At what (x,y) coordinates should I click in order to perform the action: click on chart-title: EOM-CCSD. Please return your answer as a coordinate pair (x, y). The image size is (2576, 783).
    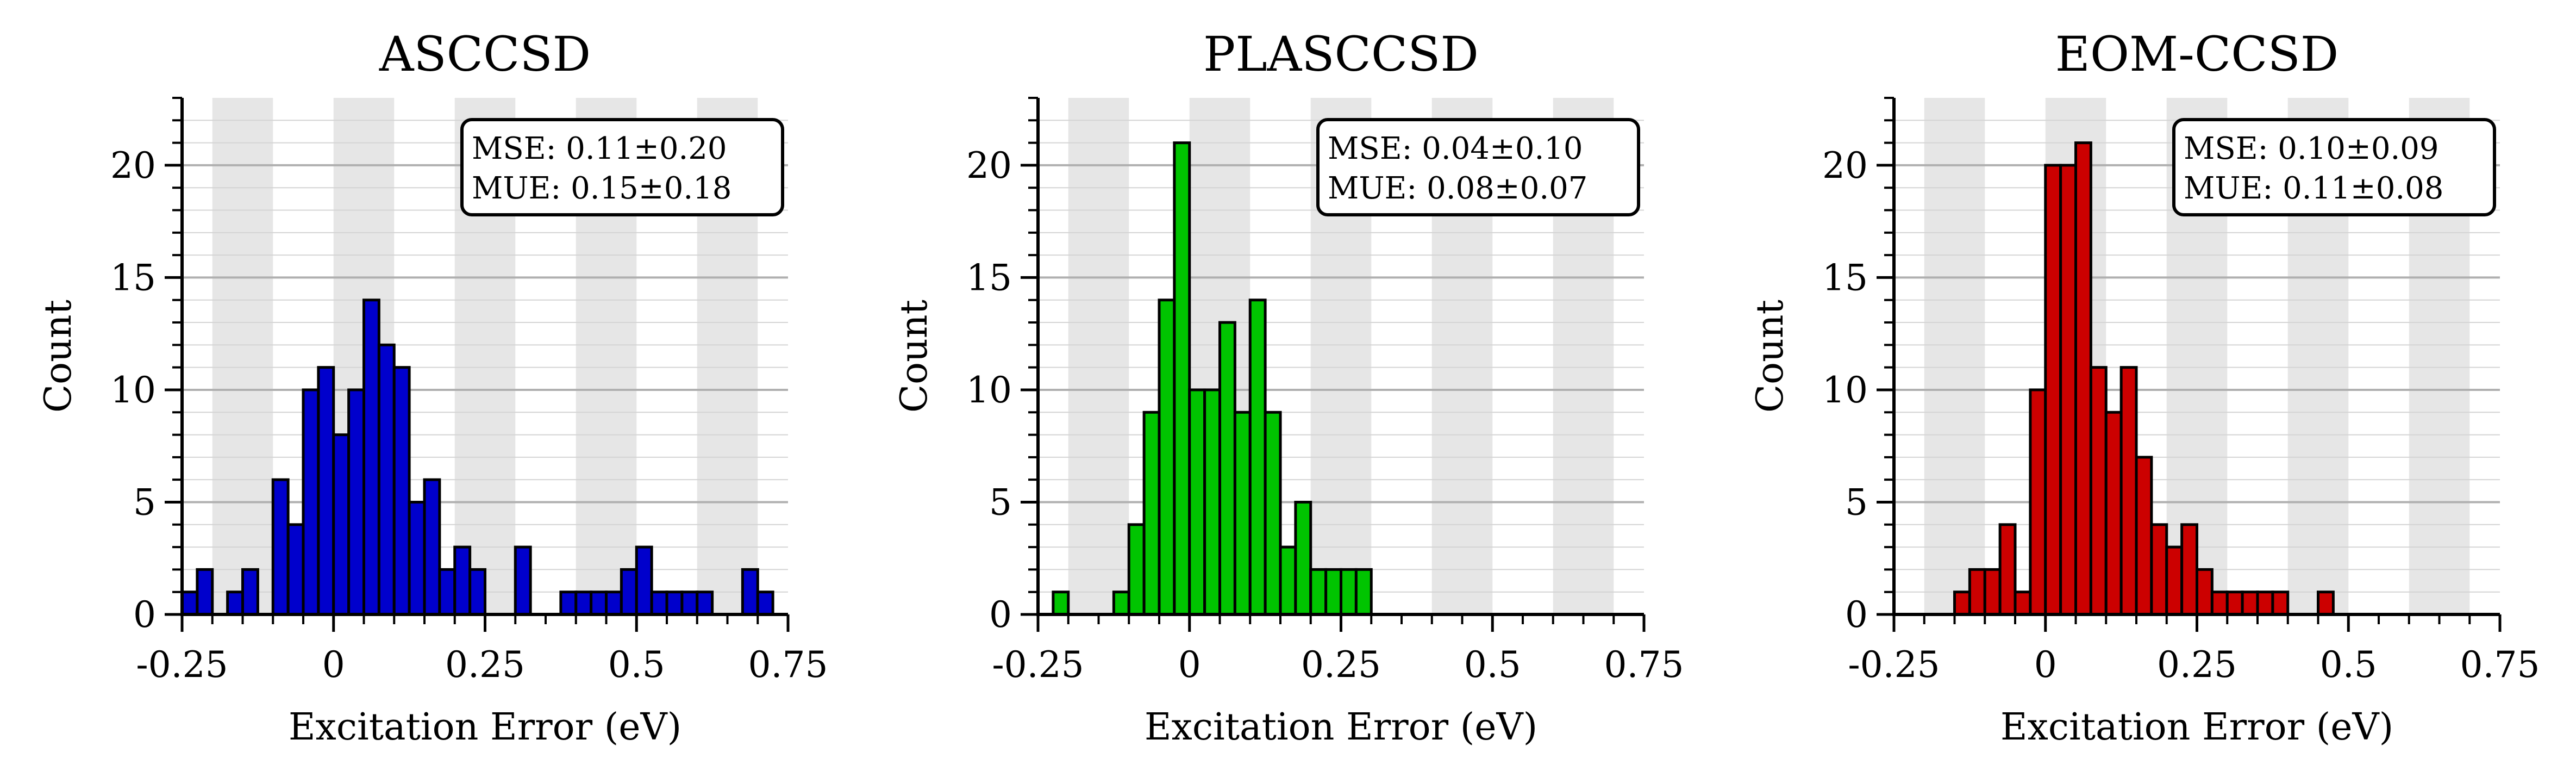
    Looking at the image, I should click on (2197, 54).